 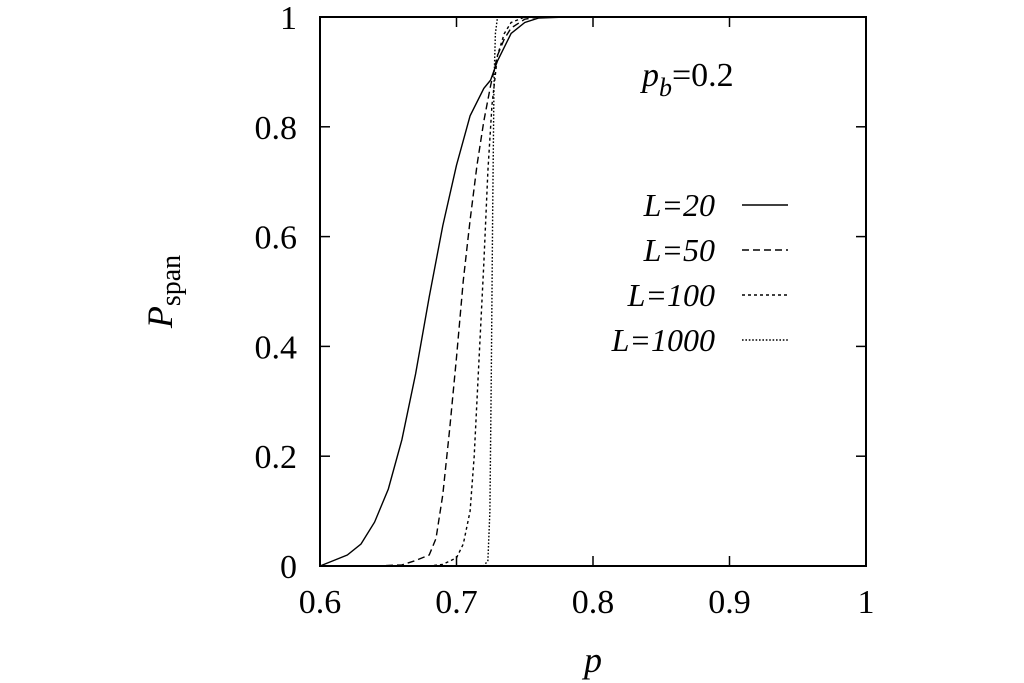 I want to click on x-tick-label: 1, so click(x=866, y=602).